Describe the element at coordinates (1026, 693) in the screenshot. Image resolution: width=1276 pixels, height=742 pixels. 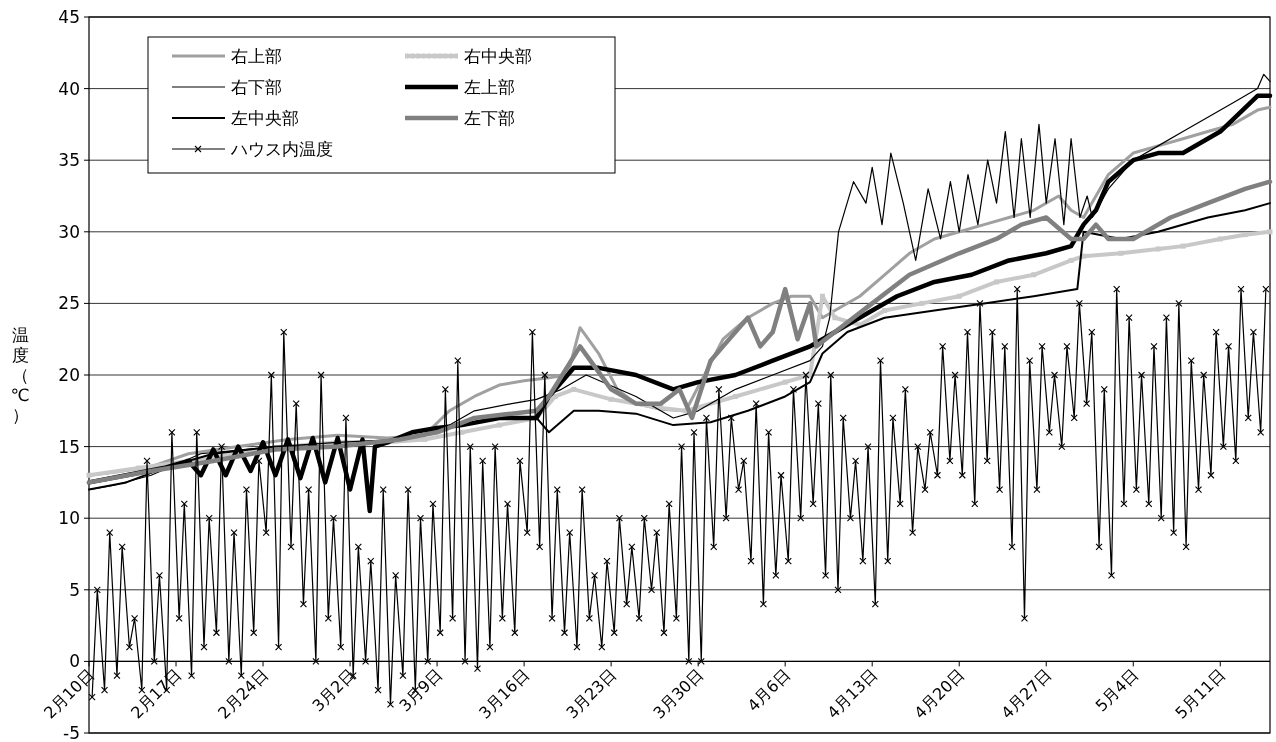
I see `x-tick-label: 4月27日` at that location.